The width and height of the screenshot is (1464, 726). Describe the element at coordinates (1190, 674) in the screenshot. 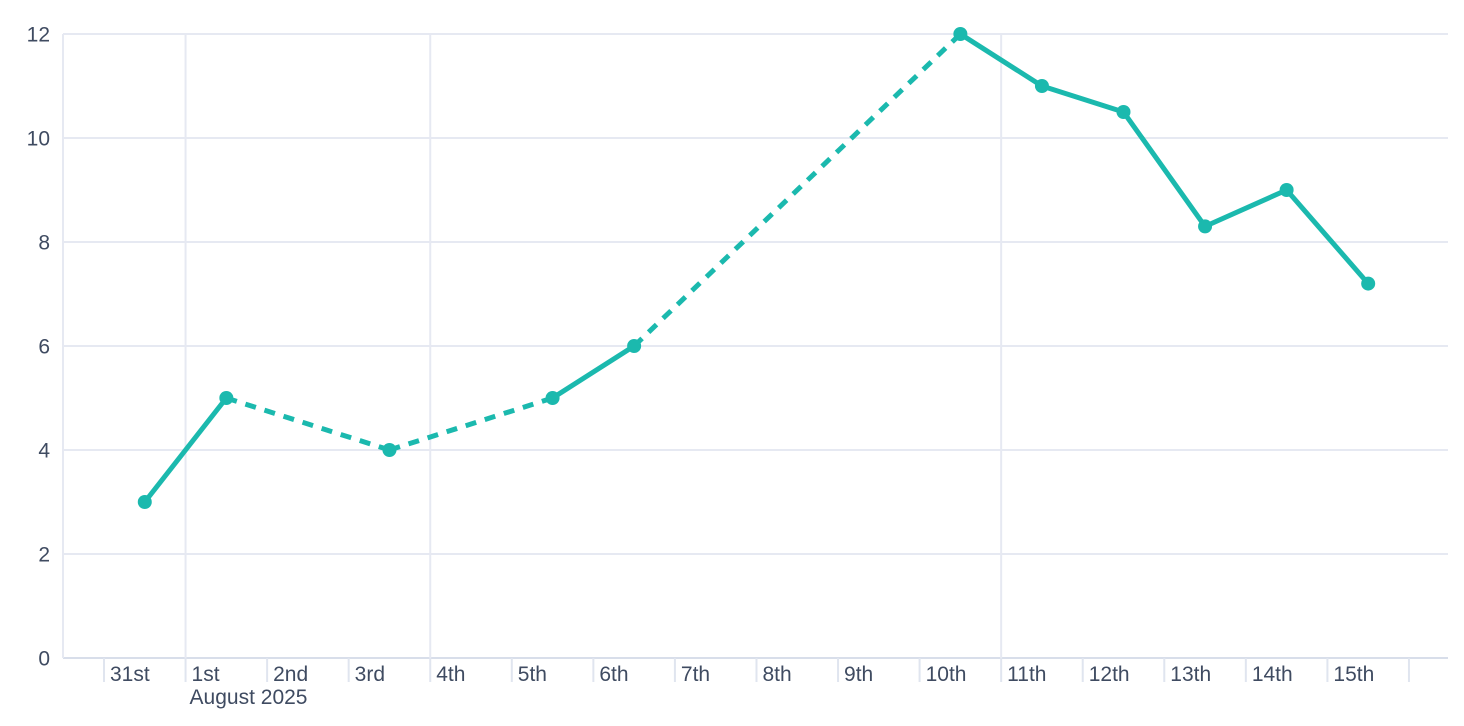

I see `x-tick-label: 13th` at that location.